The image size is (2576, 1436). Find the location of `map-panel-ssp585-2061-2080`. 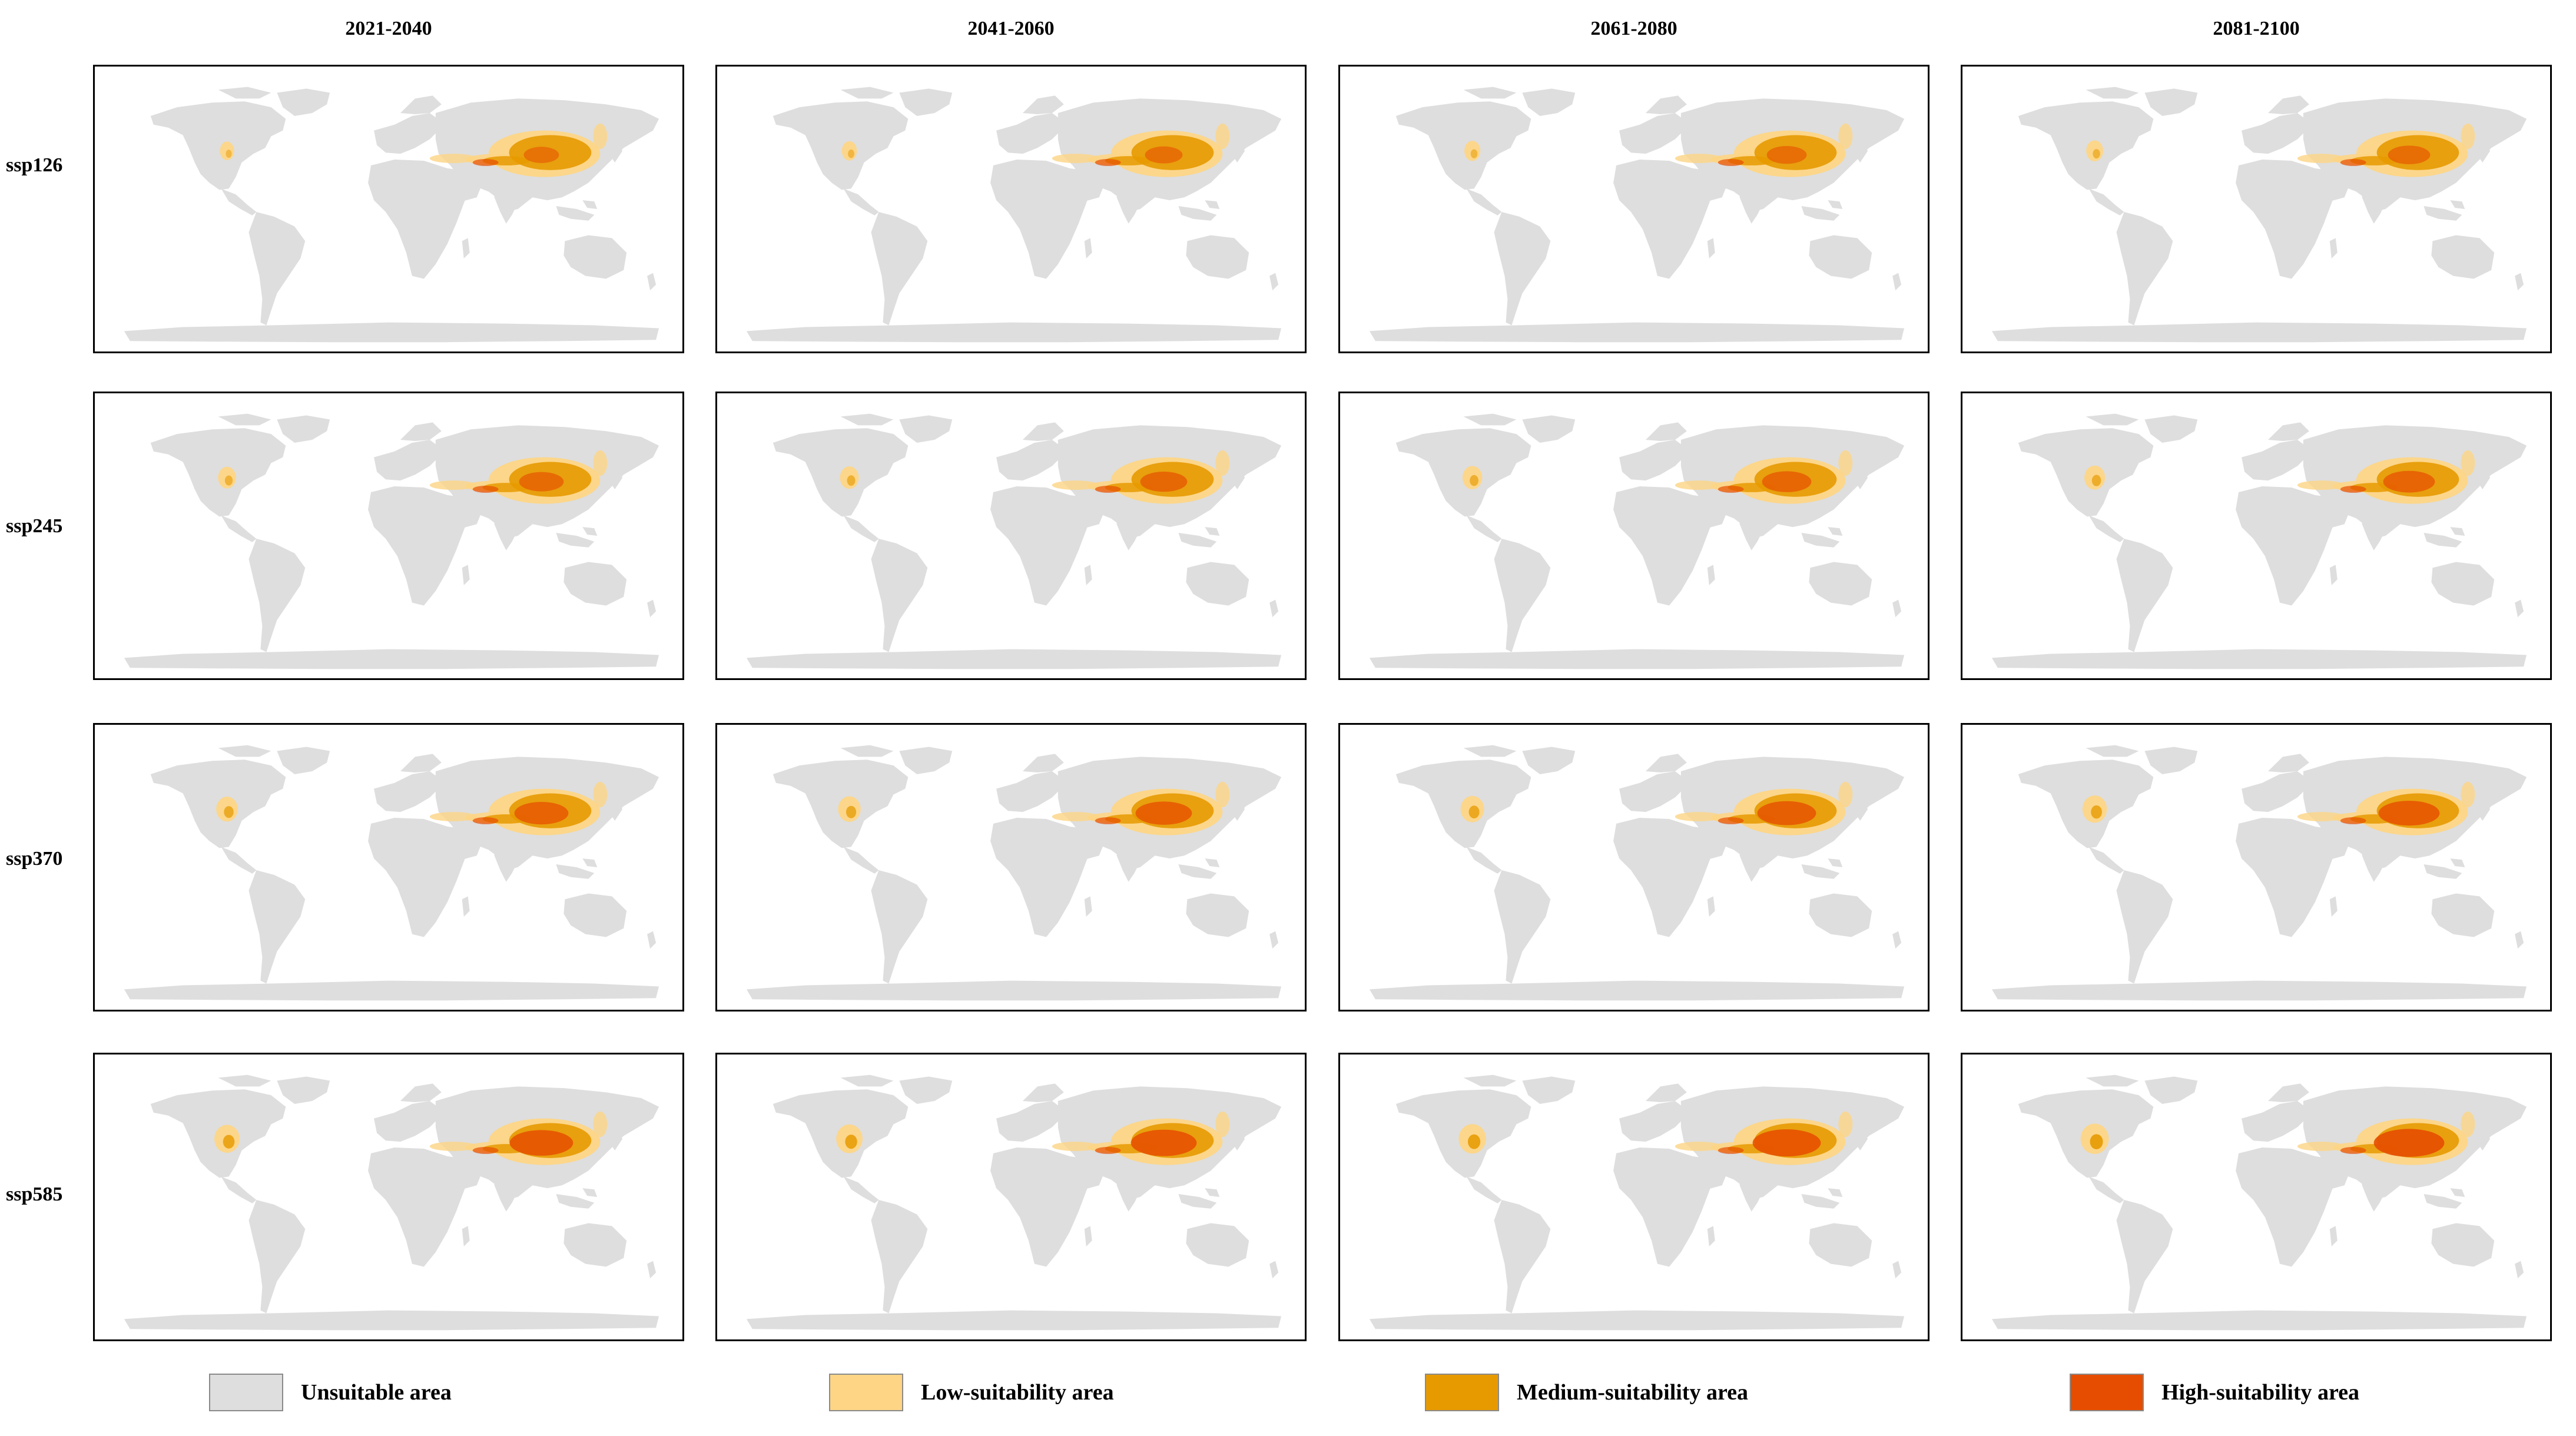

map-panel-ssp585-2061-2080 is located at coordinates (1634, 1197).